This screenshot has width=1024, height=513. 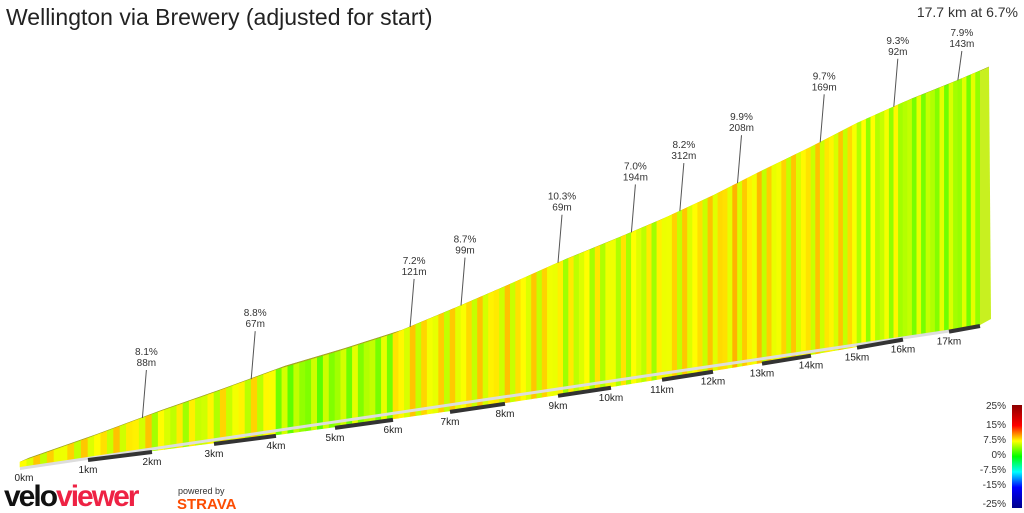 I want to click on x-tick-label: 3km, so click(x=214, y=454).